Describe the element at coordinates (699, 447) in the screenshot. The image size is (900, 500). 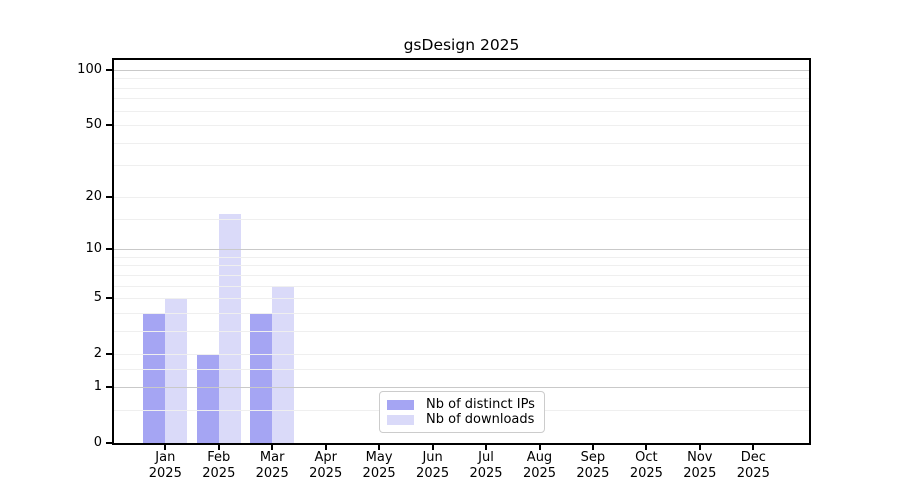
I see `x-tick-nov` at that location.